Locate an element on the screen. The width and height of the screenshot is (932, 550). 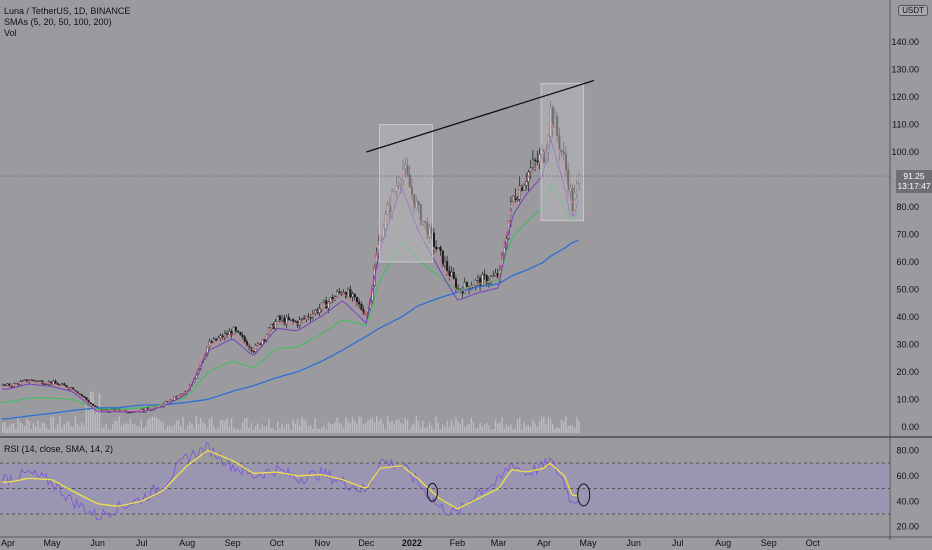
rsi-legend: RSI (14, close, SMA, 14, 2) is located at coordinates (59, 449).